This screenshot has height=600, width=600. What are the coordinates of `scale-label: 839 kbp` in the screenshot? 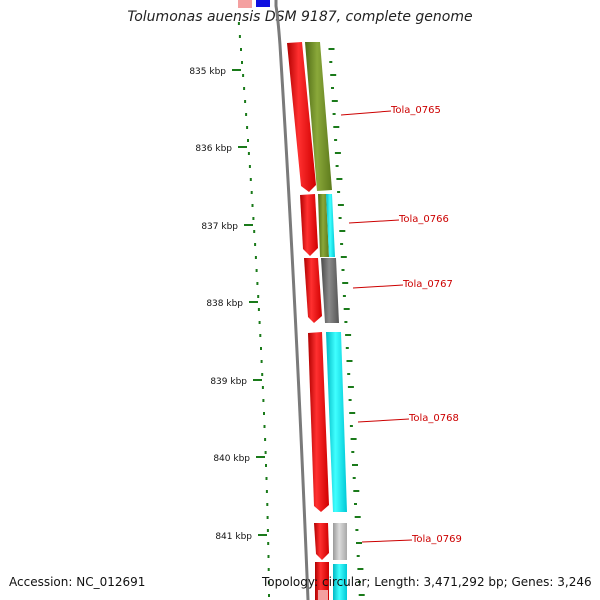 It's located at (228, 382).